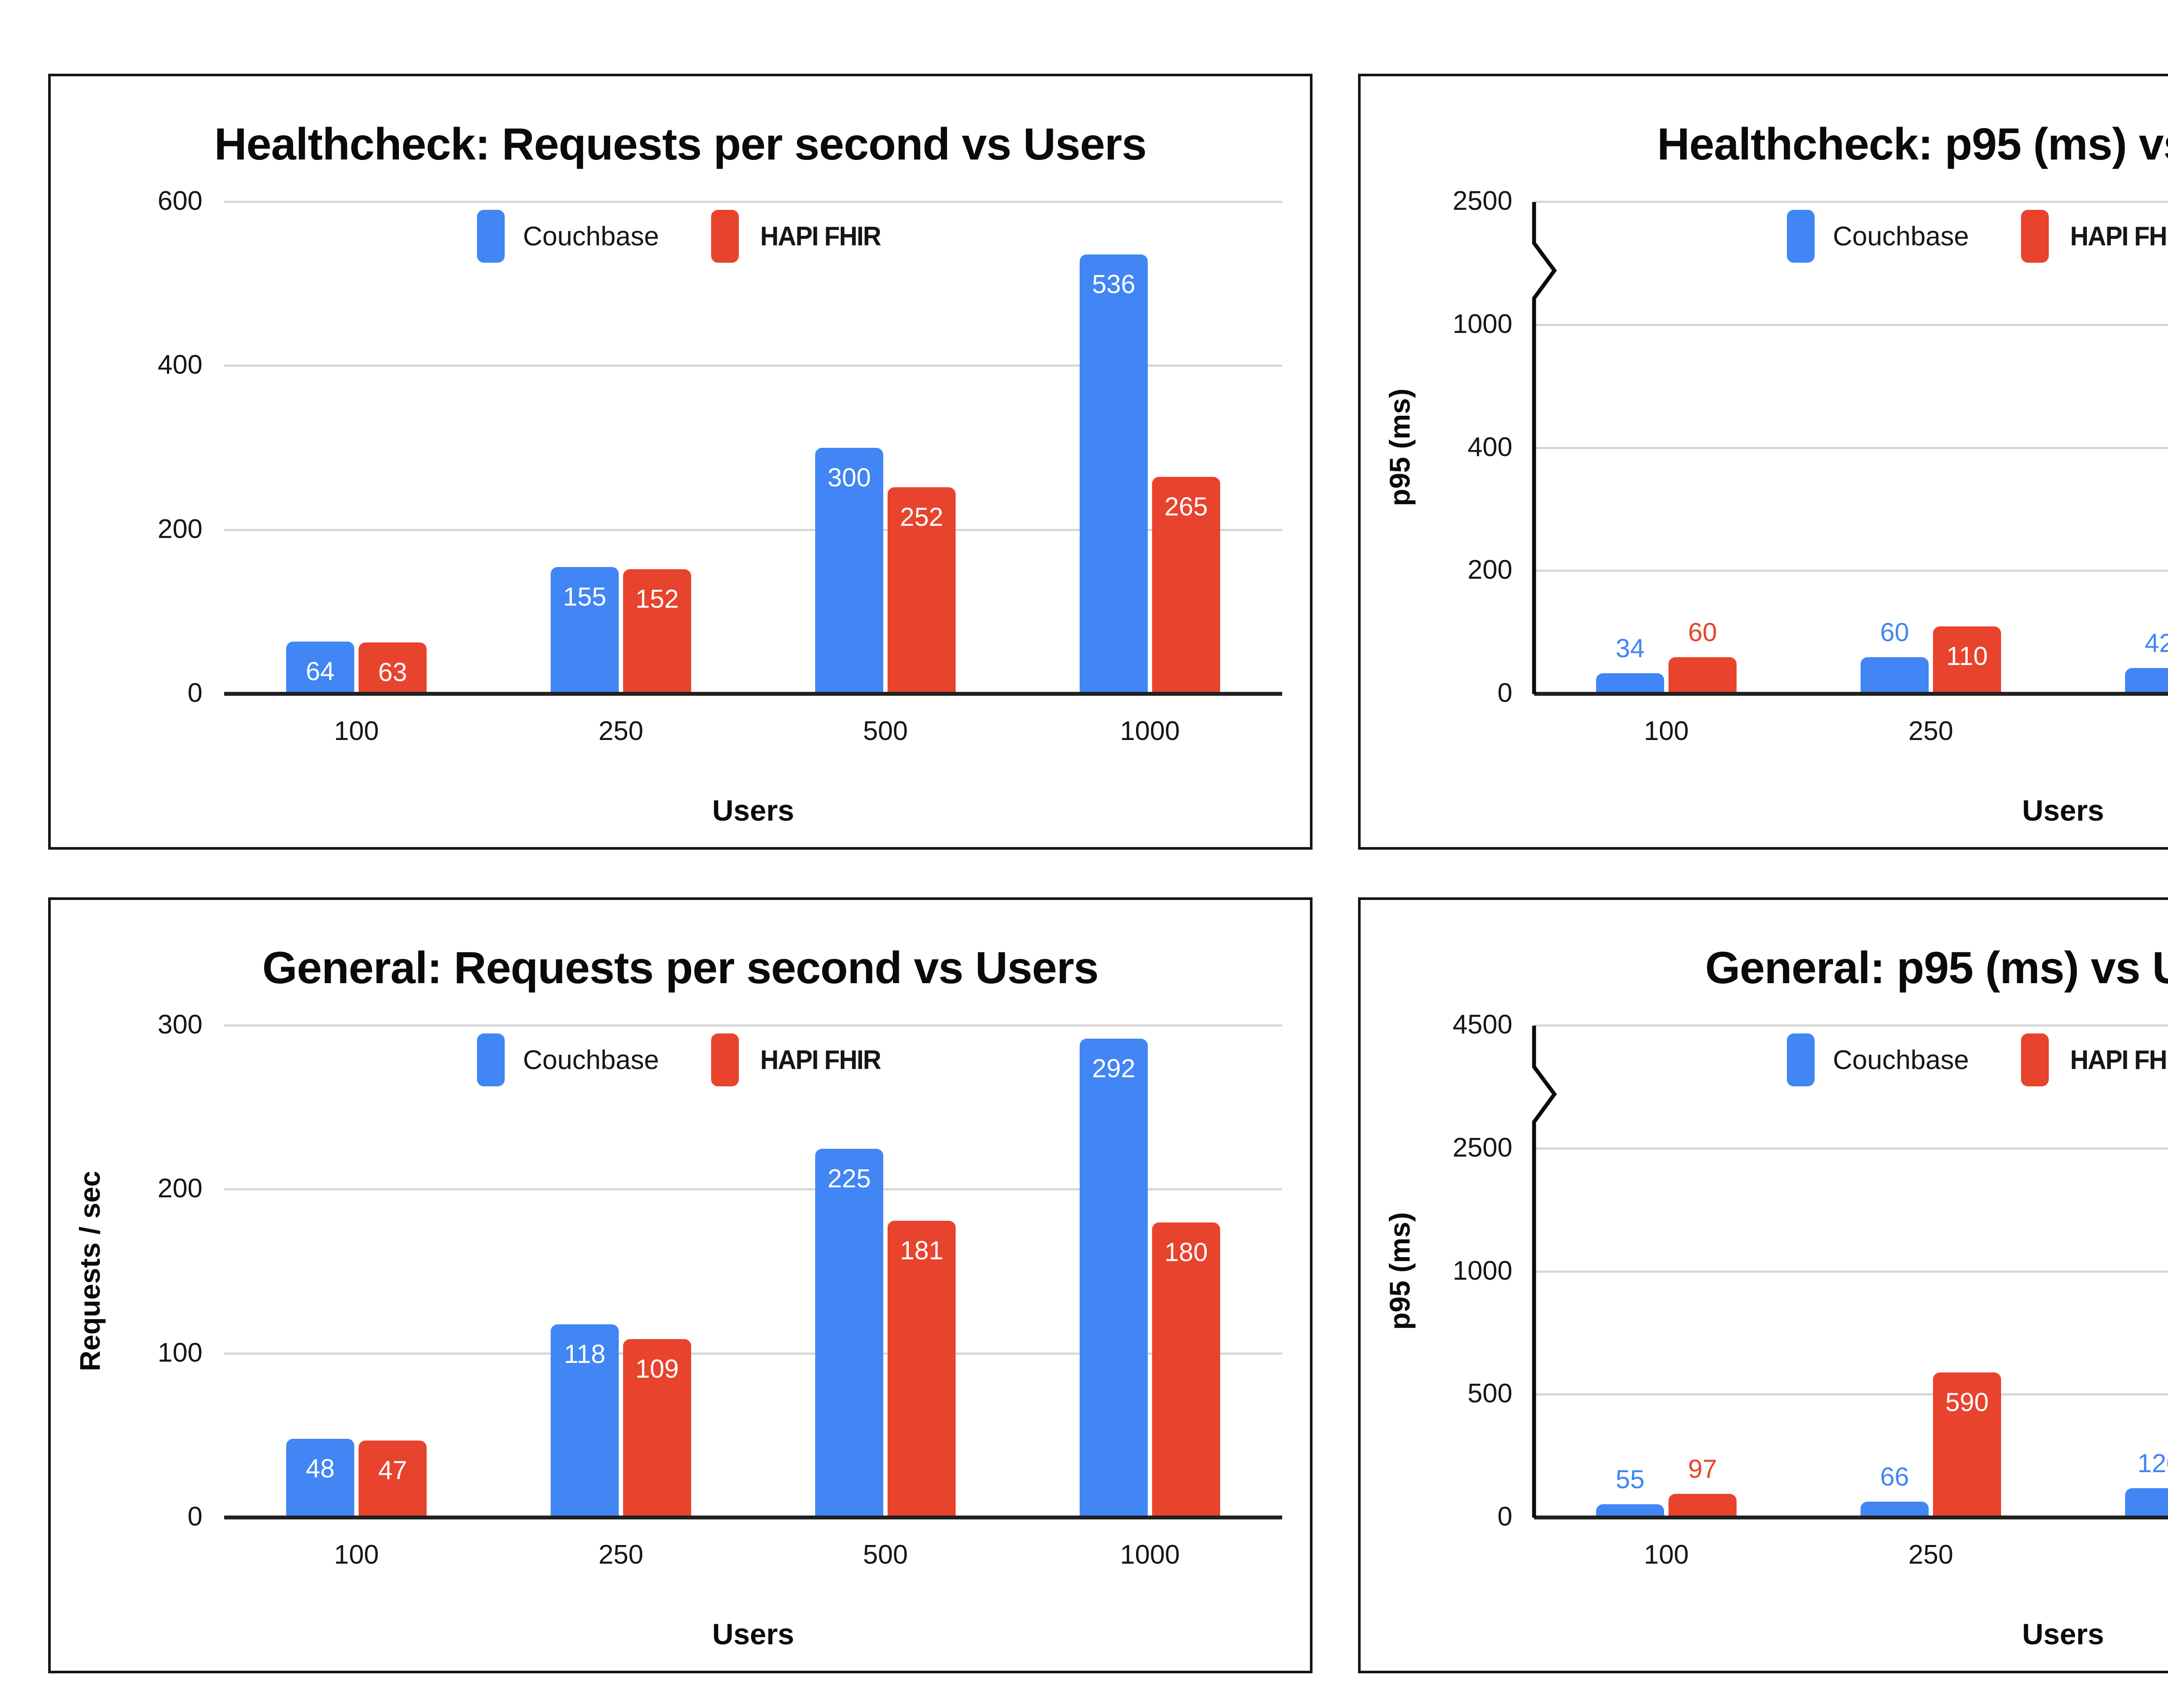 The width and height of the screenshot is (2168, 1708). I want to click on y-tick-label: 200, so click(179, 529).